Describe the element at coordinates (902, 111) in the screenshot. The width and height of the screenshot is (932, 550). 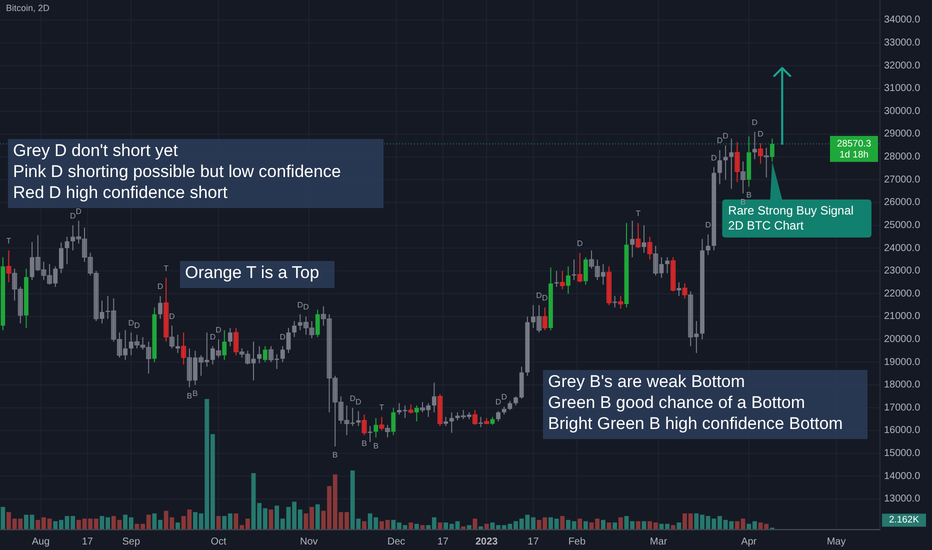
I see `y-tick-label: 30000.0` at that location.